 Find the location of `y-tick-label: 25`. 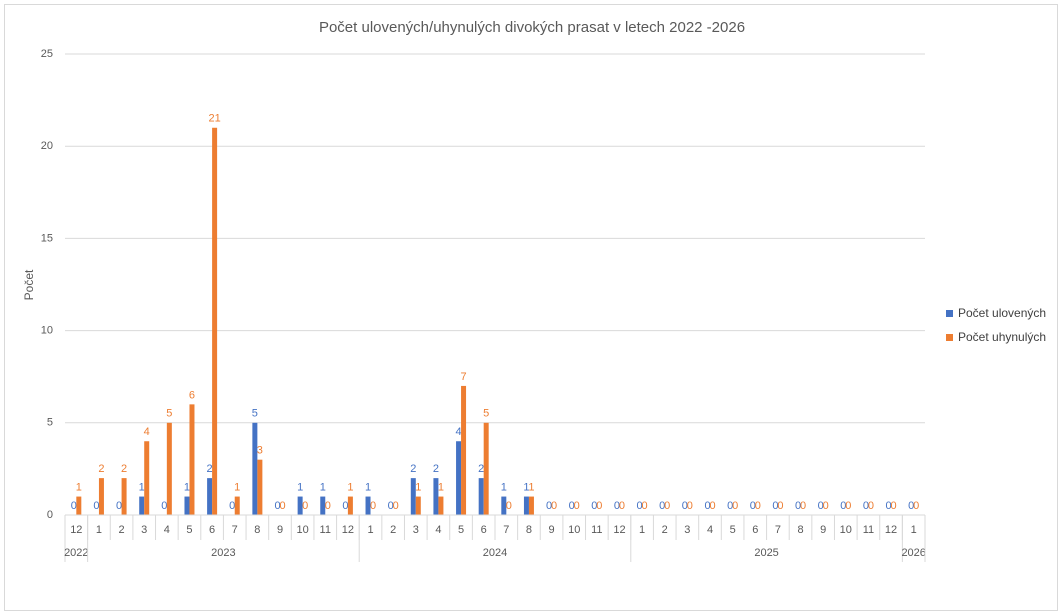

y-tick-label: 25 is located at coordinates (47, 54).